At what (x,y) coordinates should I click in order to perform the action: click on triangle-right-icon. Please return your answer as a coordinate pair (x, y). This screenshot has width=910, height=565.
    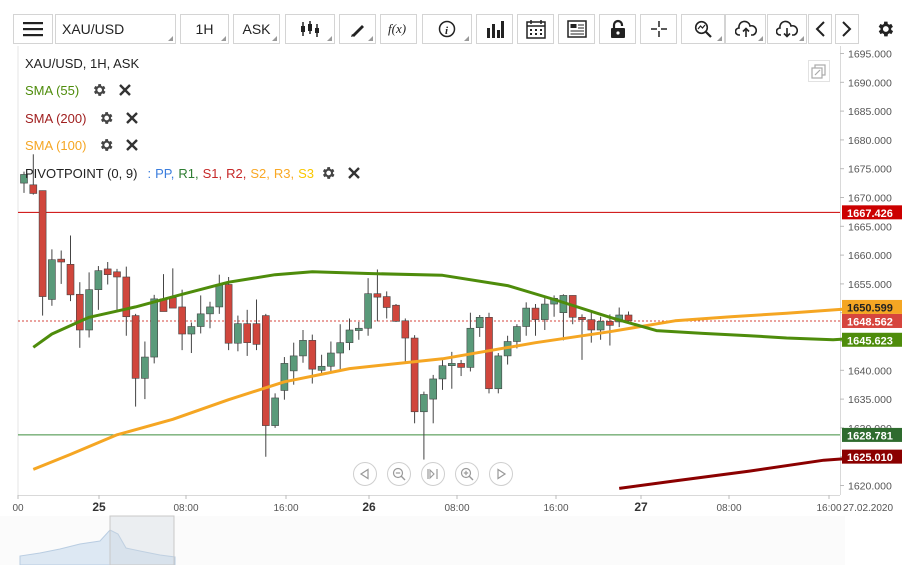
    Looking at the image, I should click on (502, 474).